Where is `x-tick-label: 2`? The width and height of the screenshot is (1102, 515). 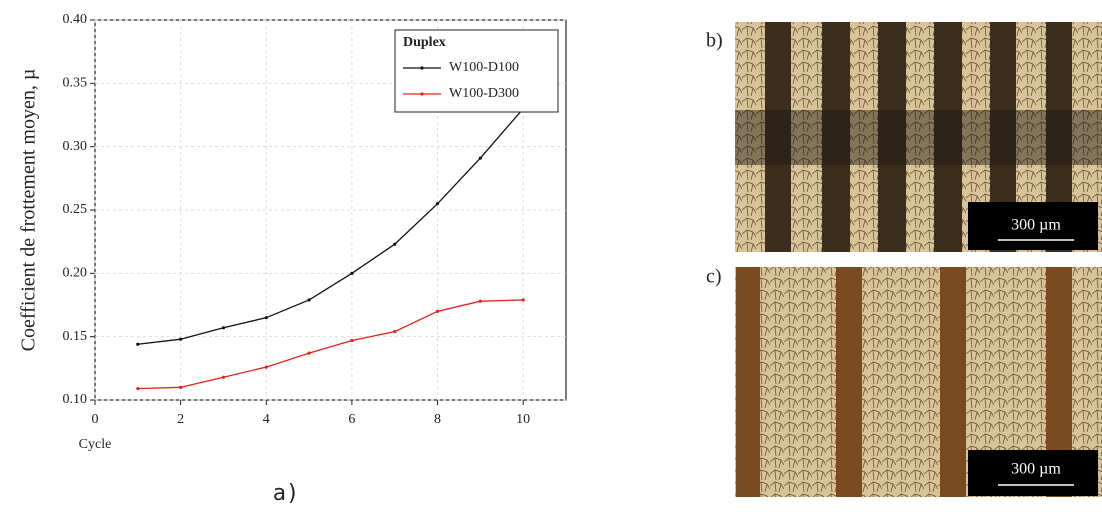 x-tick-label: 2 is located at coordinates (180, 419).